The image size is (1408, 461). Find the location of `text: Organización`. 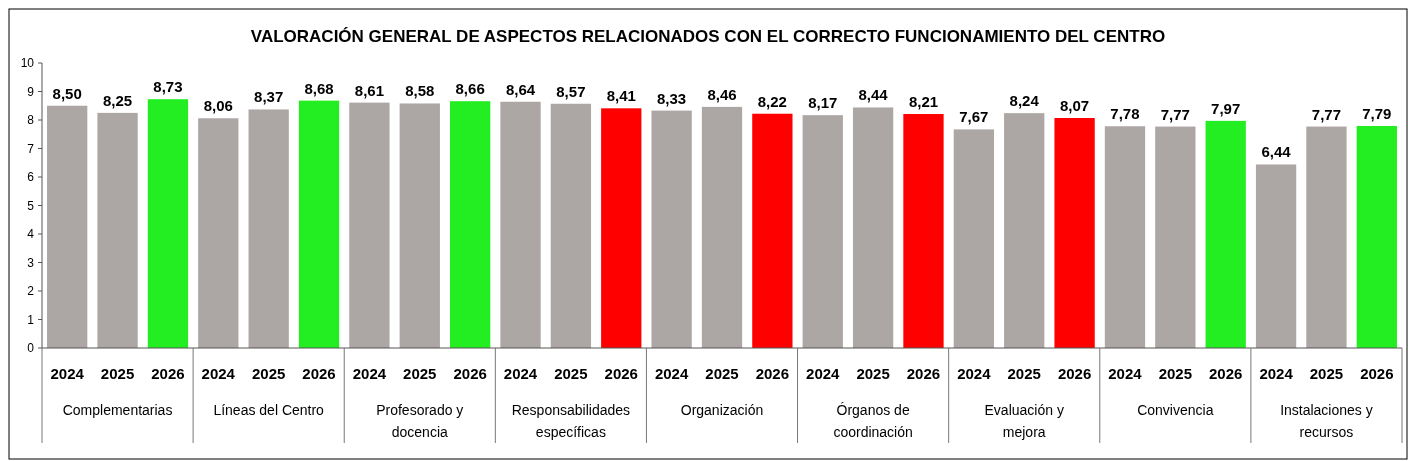

text: Organización is located at coordinates (722, 410).